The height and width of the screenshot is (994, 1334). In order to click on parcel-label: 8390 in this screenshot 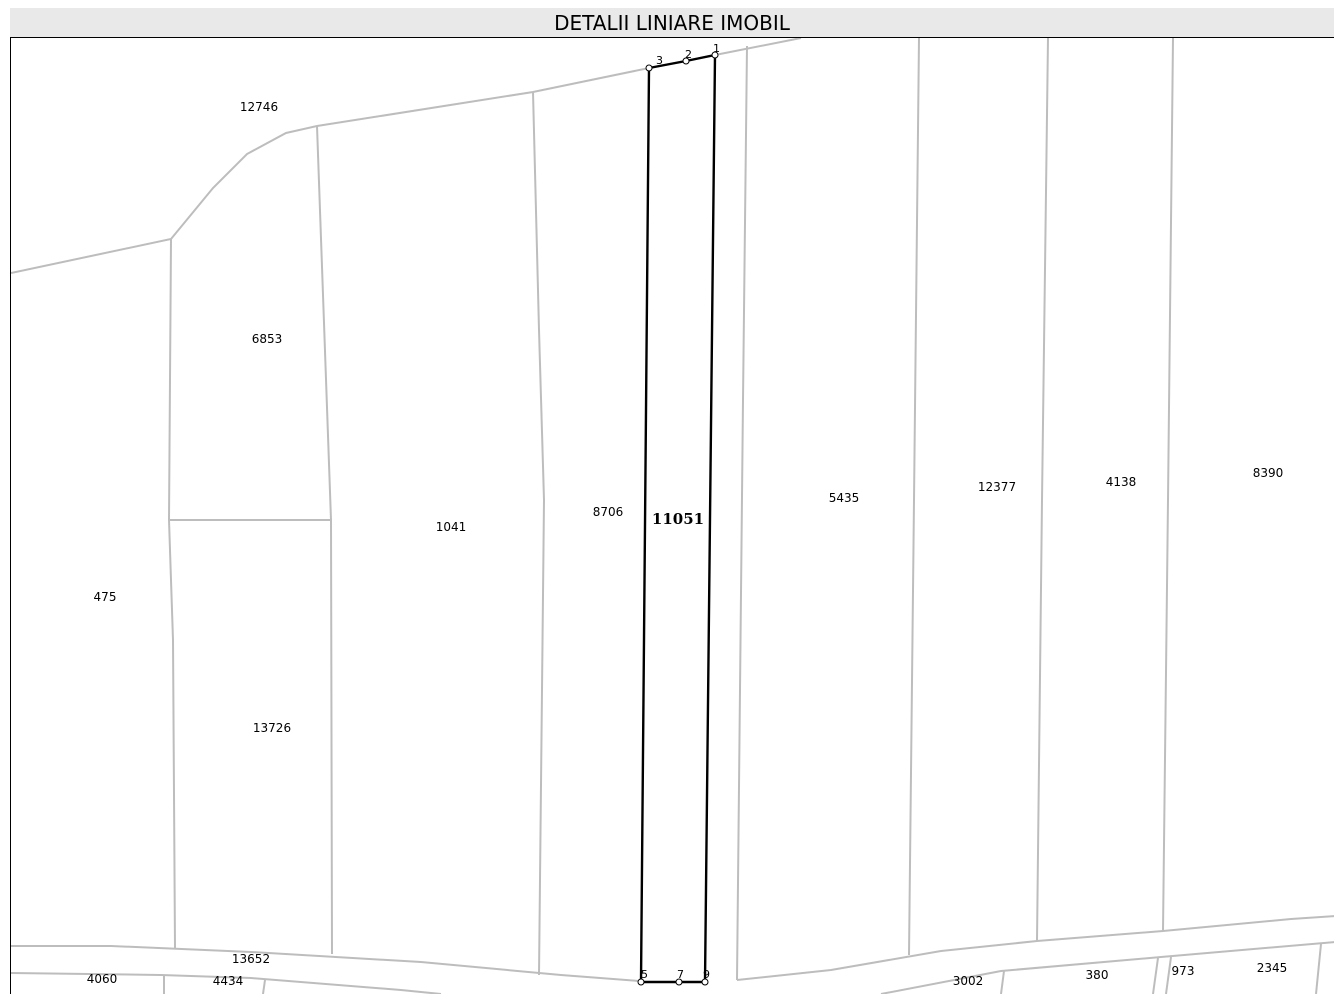, I will do `click(1268, 473)`.